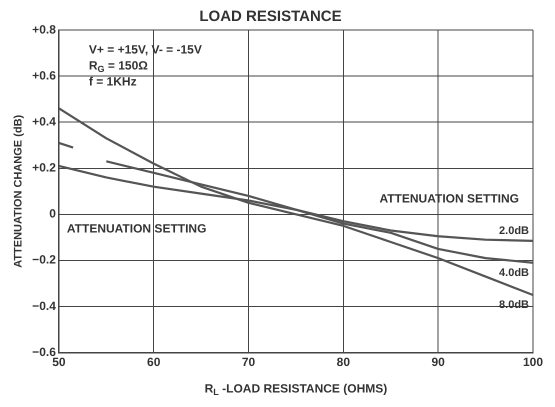 This screenshot has height=407, width=555. What do you see at coordinates (44, 29) in the screenshot?
I see `y-tick-label: +0.8` at bounding box center [44, 29].